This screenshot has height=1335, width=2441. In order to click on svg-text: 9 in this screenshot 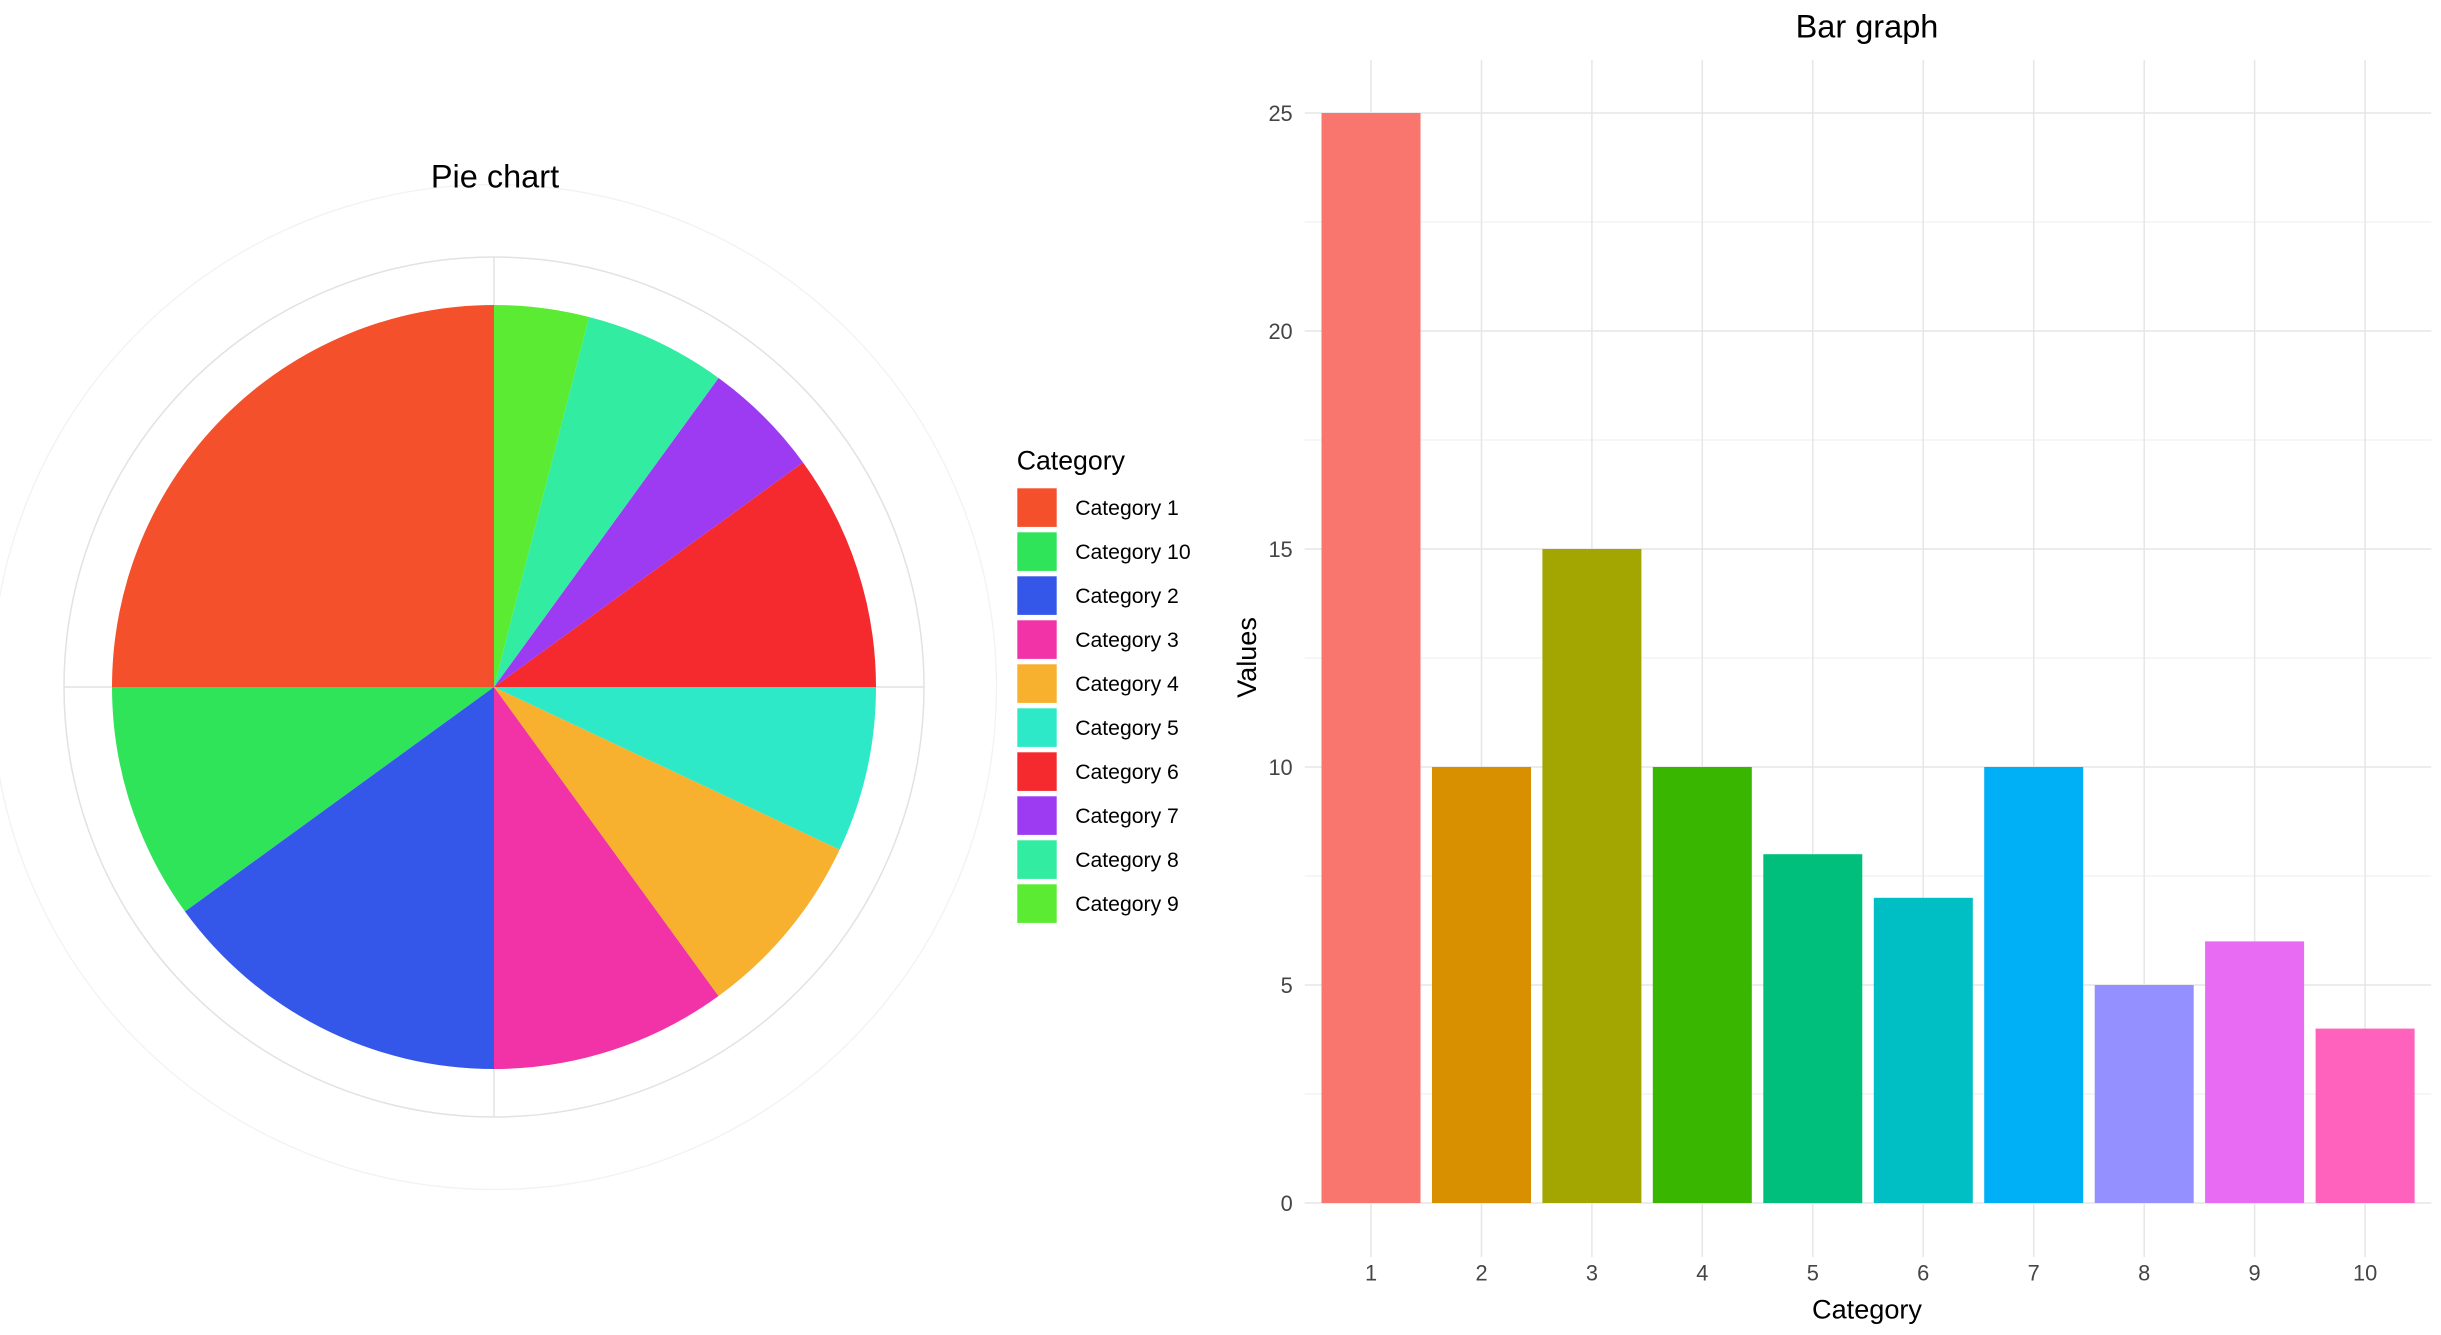, I will do `click(2255, 1272)`.